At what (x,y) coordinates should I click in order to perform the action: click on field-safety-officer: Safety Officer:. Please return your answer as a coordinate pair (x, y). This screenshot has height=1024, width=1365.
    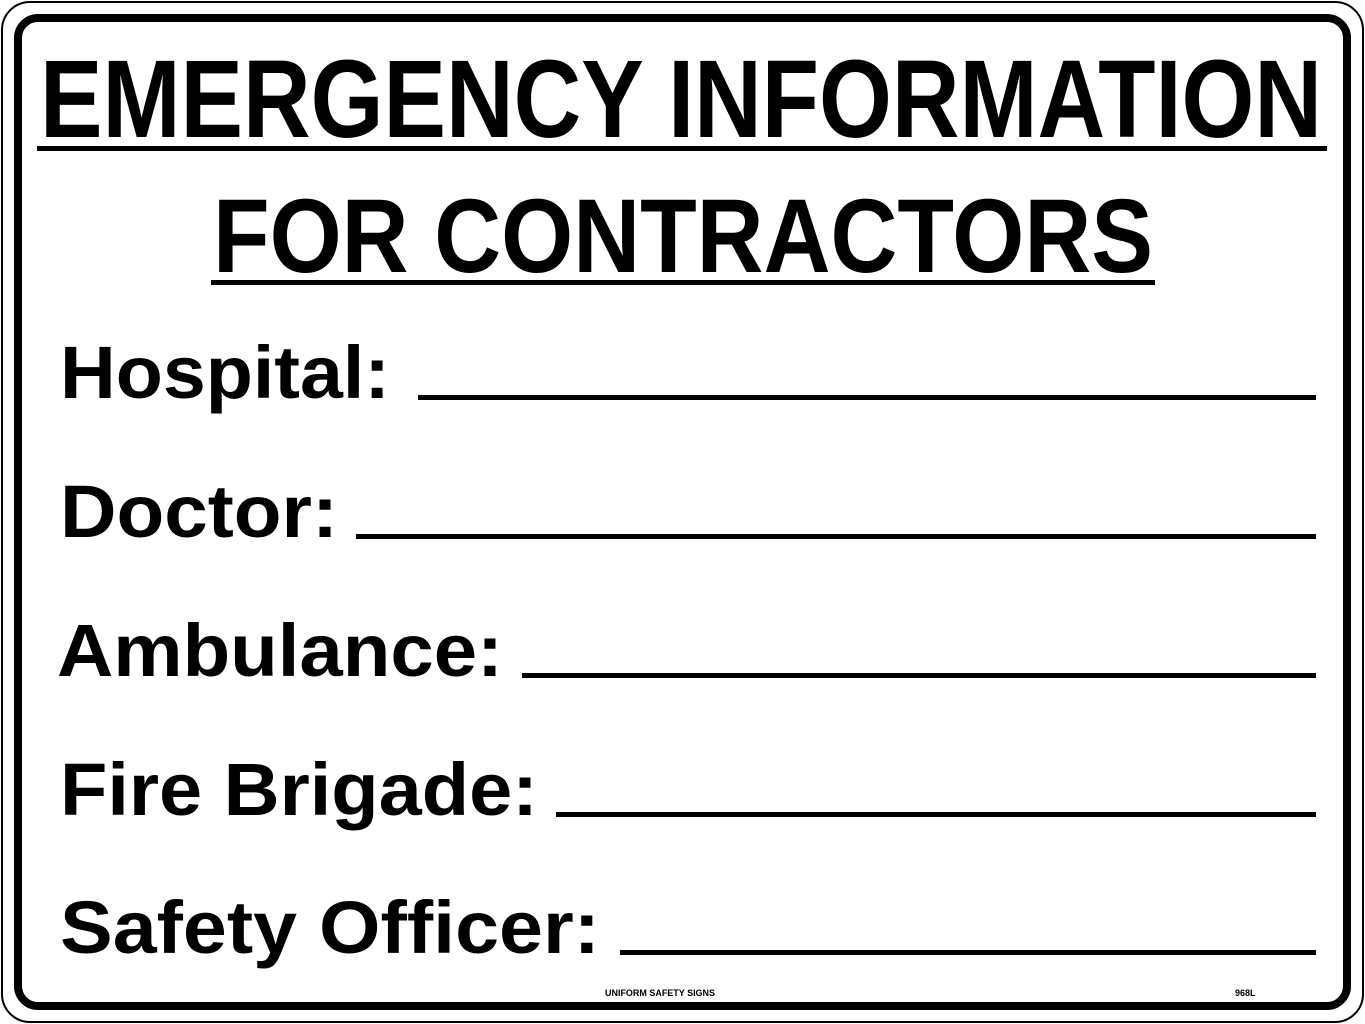
    Looking at the image, I should click on (688, 927).